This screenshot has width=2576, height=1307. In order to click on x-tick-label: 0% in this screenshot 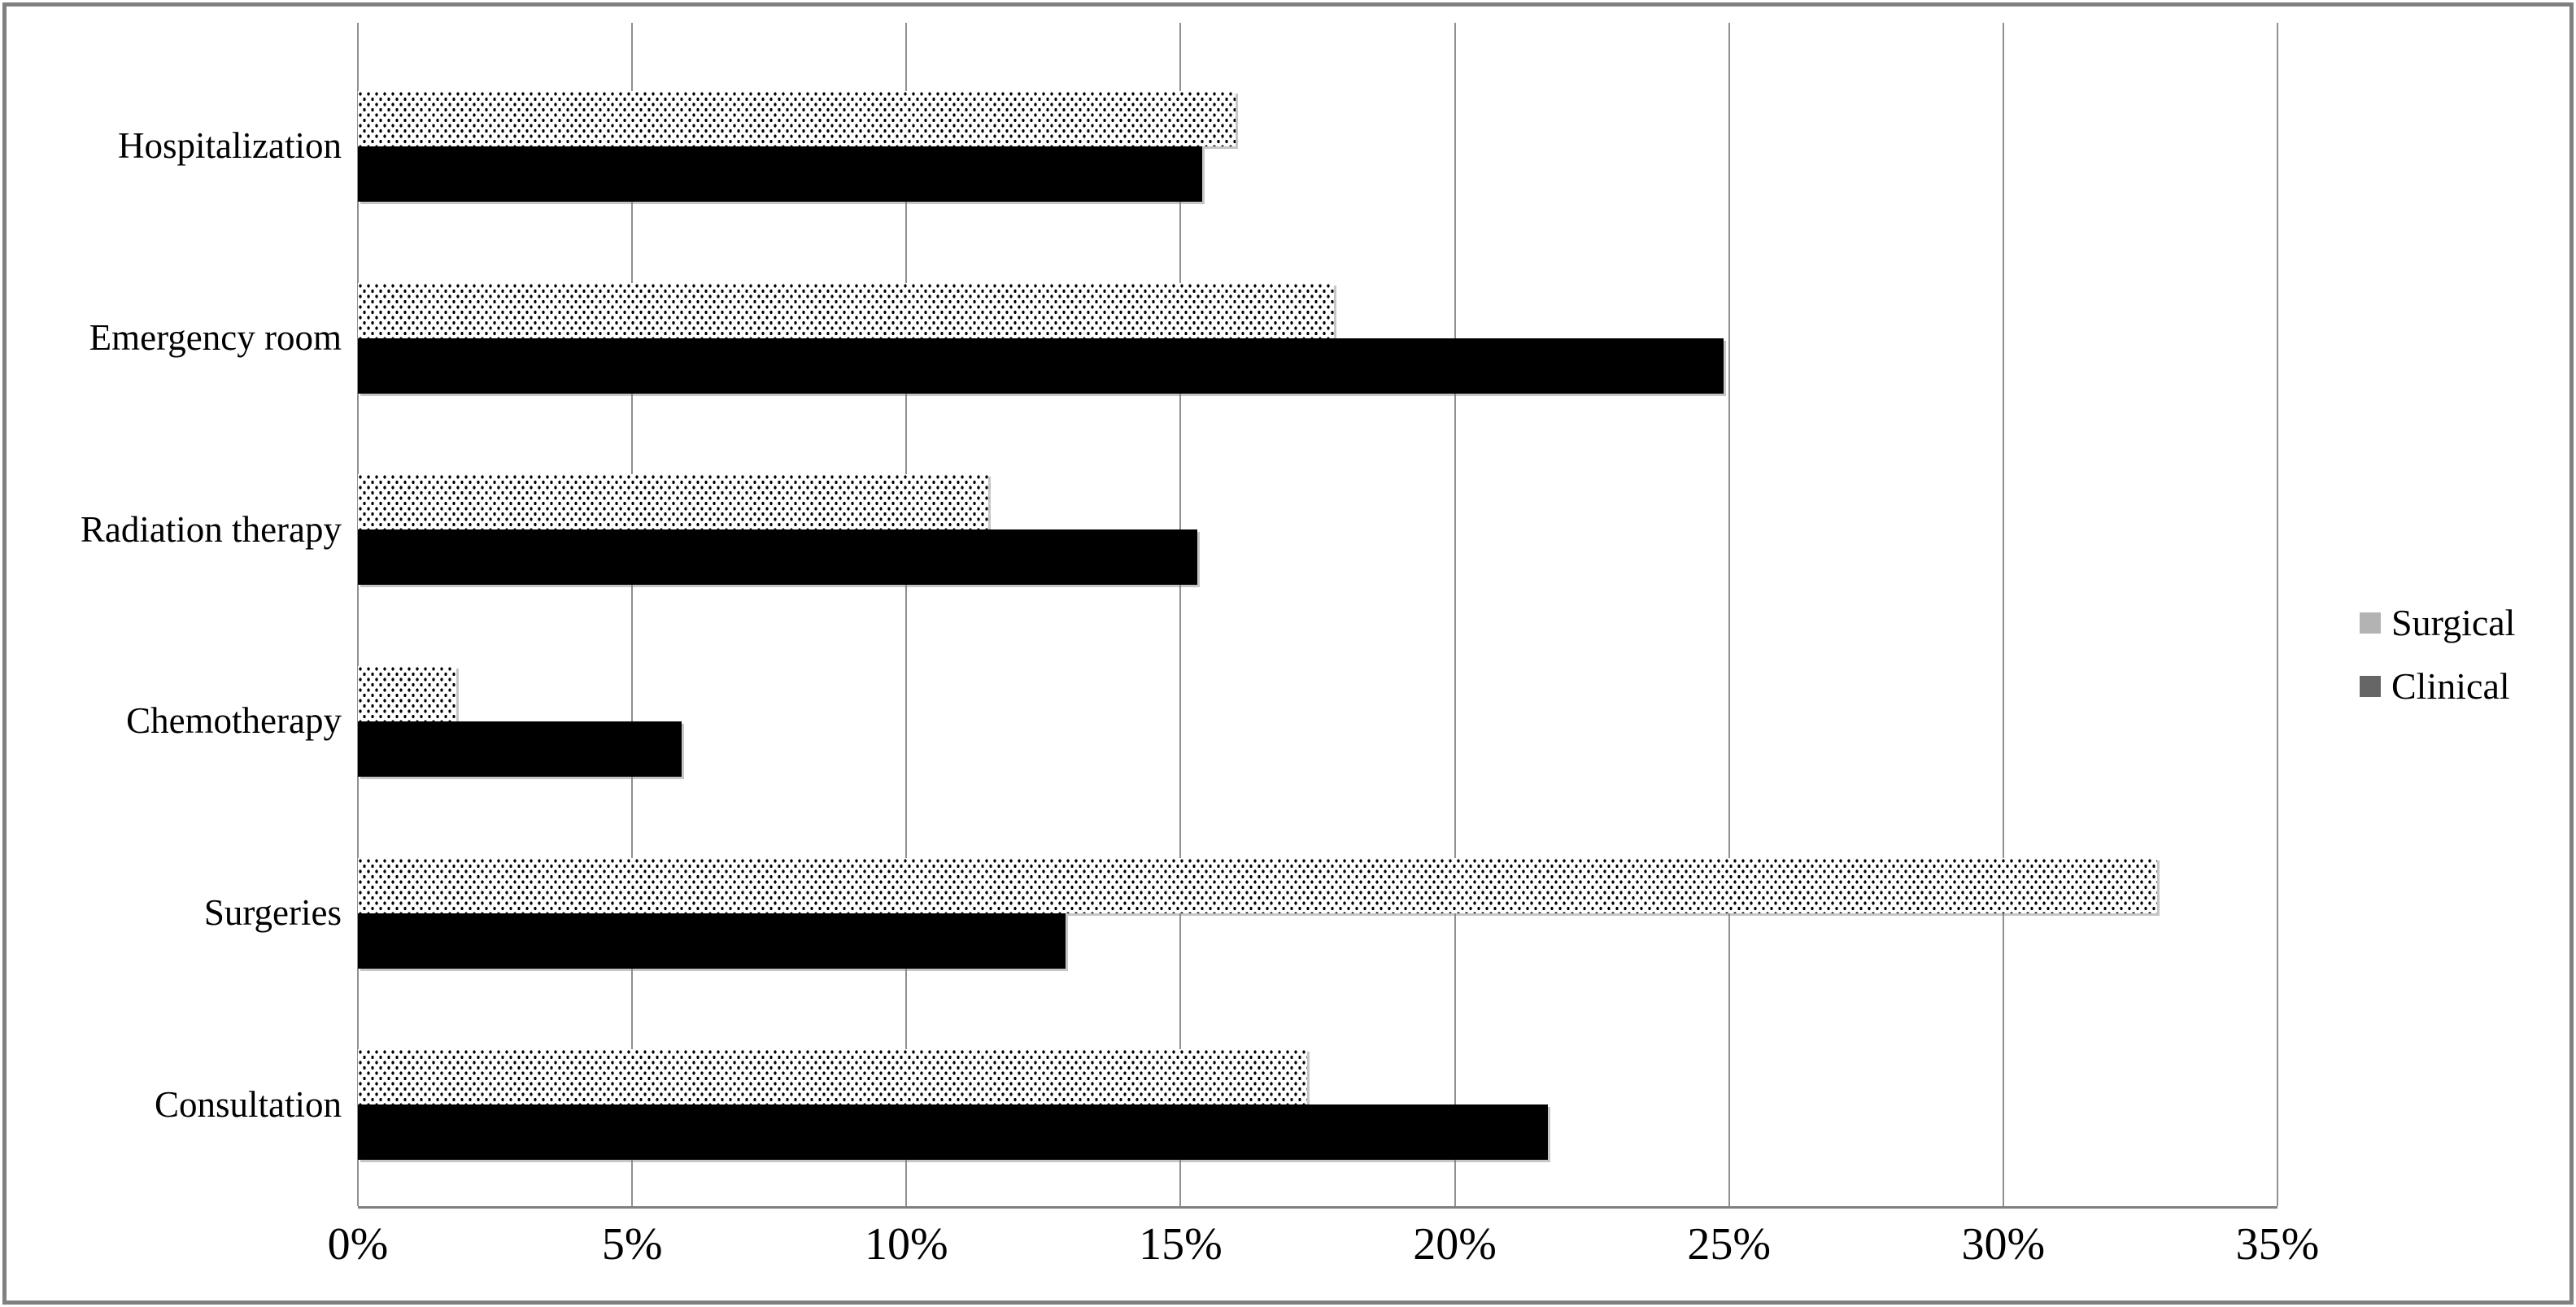, I will do `click(358, 1244)`.